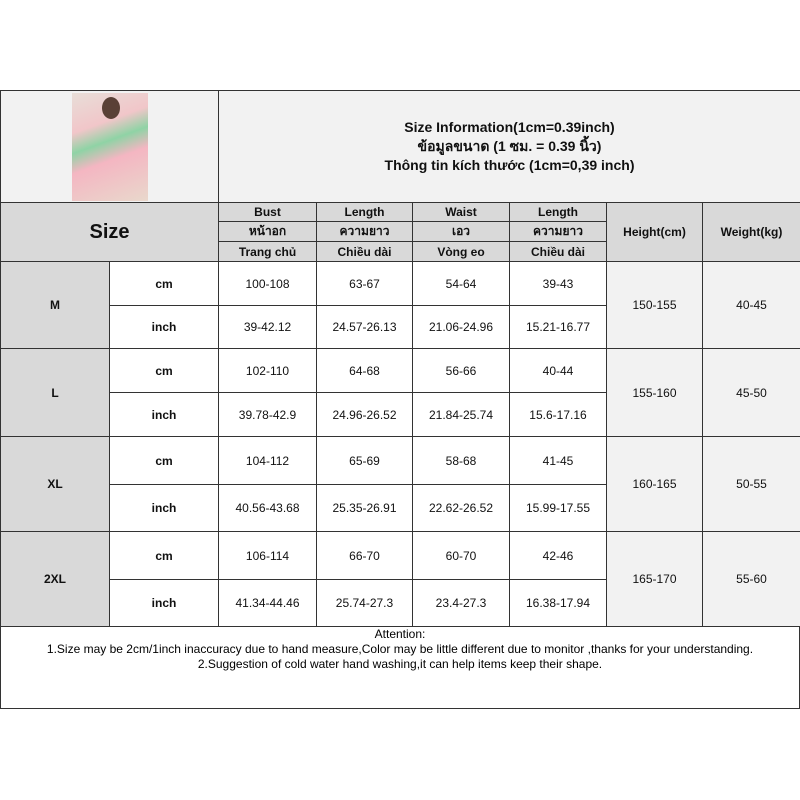 The width and height of the screenshot is (800, 800). What do you see at coordinates (558, 555) in the screenshot?
I see `measurement-cell: 42-46` at bounding box center [558, 555].